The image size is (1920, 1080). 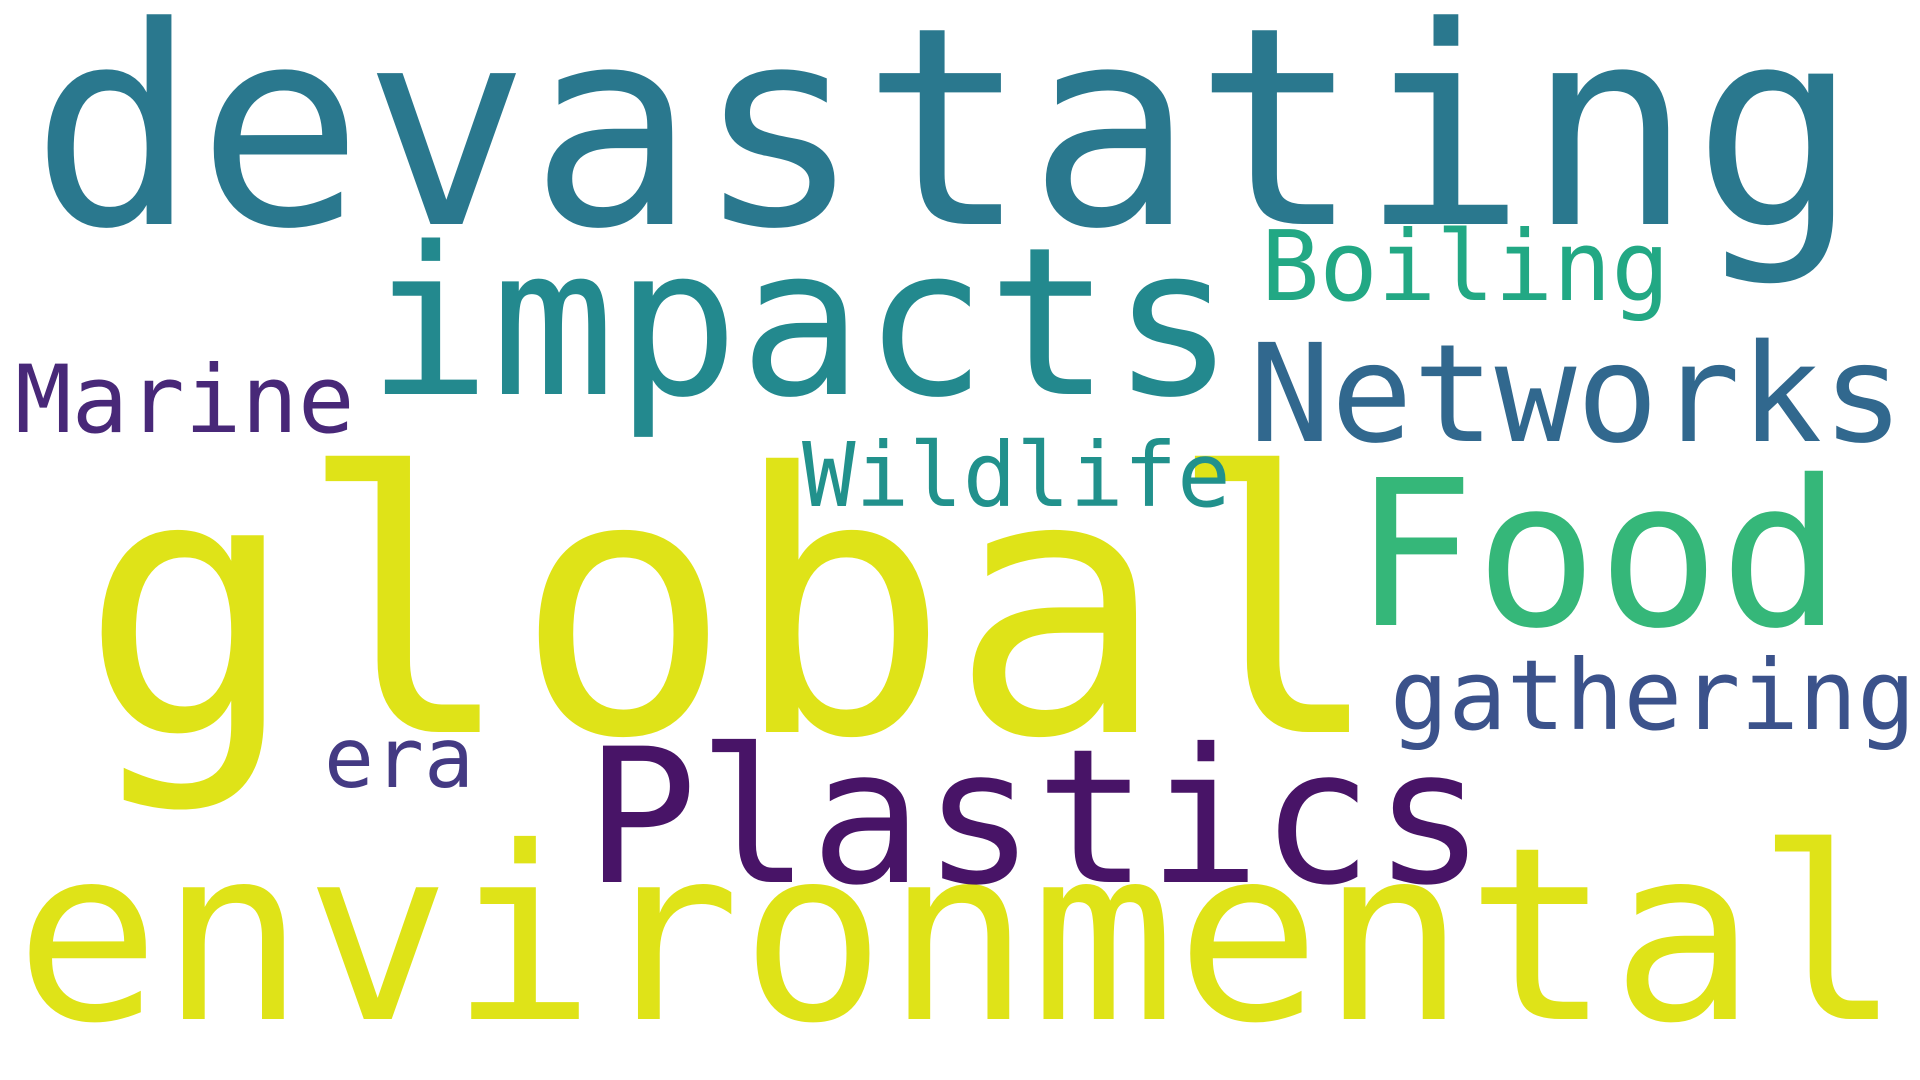 I want to click on word: Wildlife, so click(x=1016, y=475).